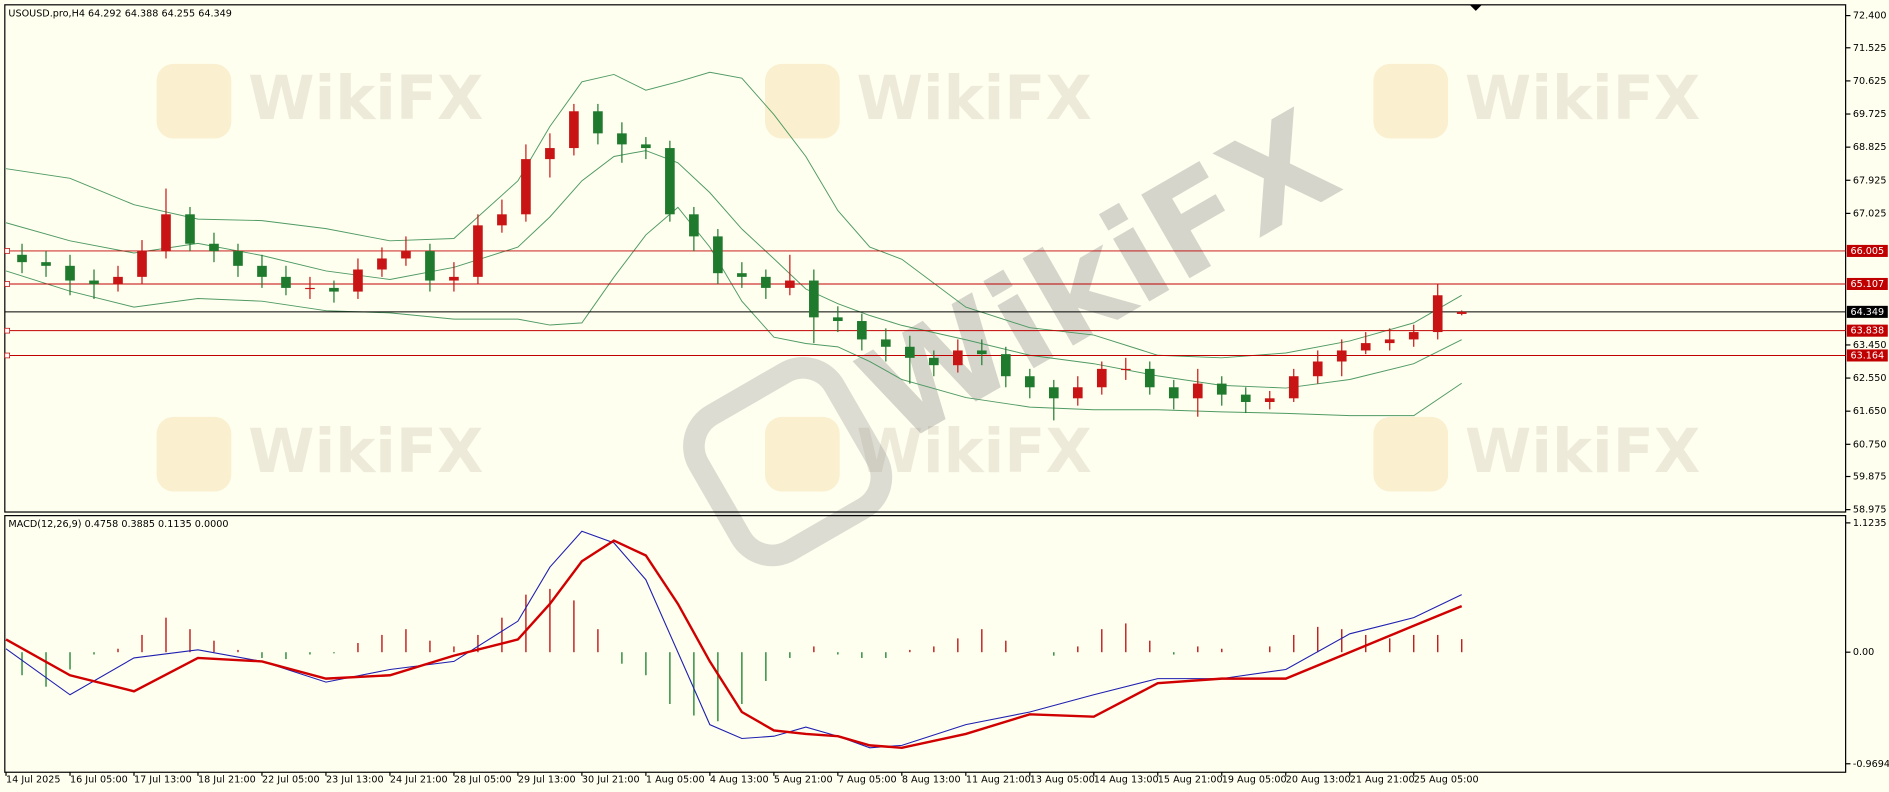  Describe the element at coordinates (1870, 477) in the screenshot. I see `y-tick-label: 59.875` at that location.